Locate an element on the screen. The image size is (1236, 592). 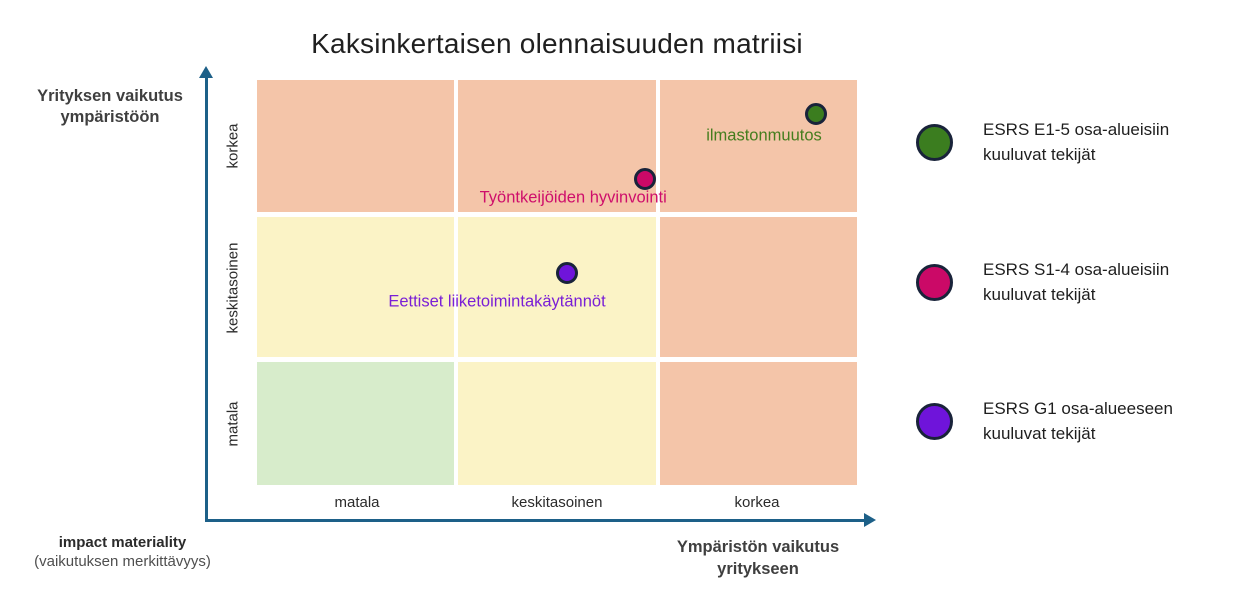
x-axis-title-line1: Ympäristön vaikutus is located at coordinates (758, 547).